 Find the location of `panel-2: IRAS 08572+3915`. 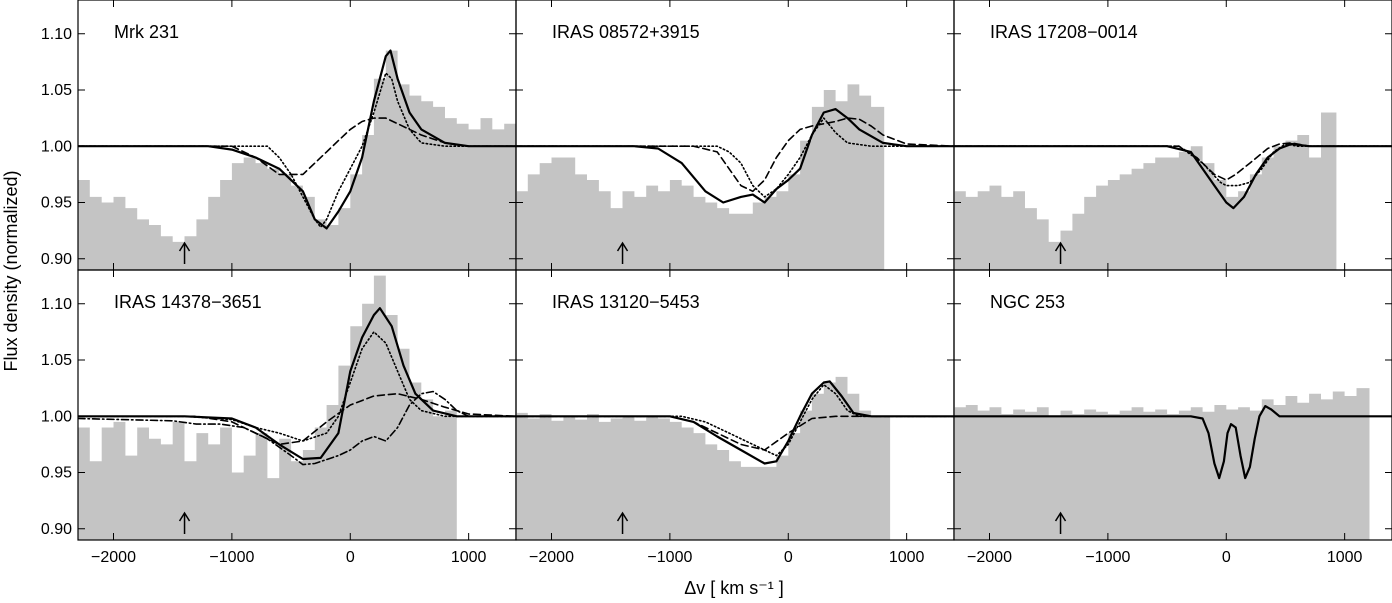

panel-2: IRAS 08572+3915 is located at coordinates (735, 135).